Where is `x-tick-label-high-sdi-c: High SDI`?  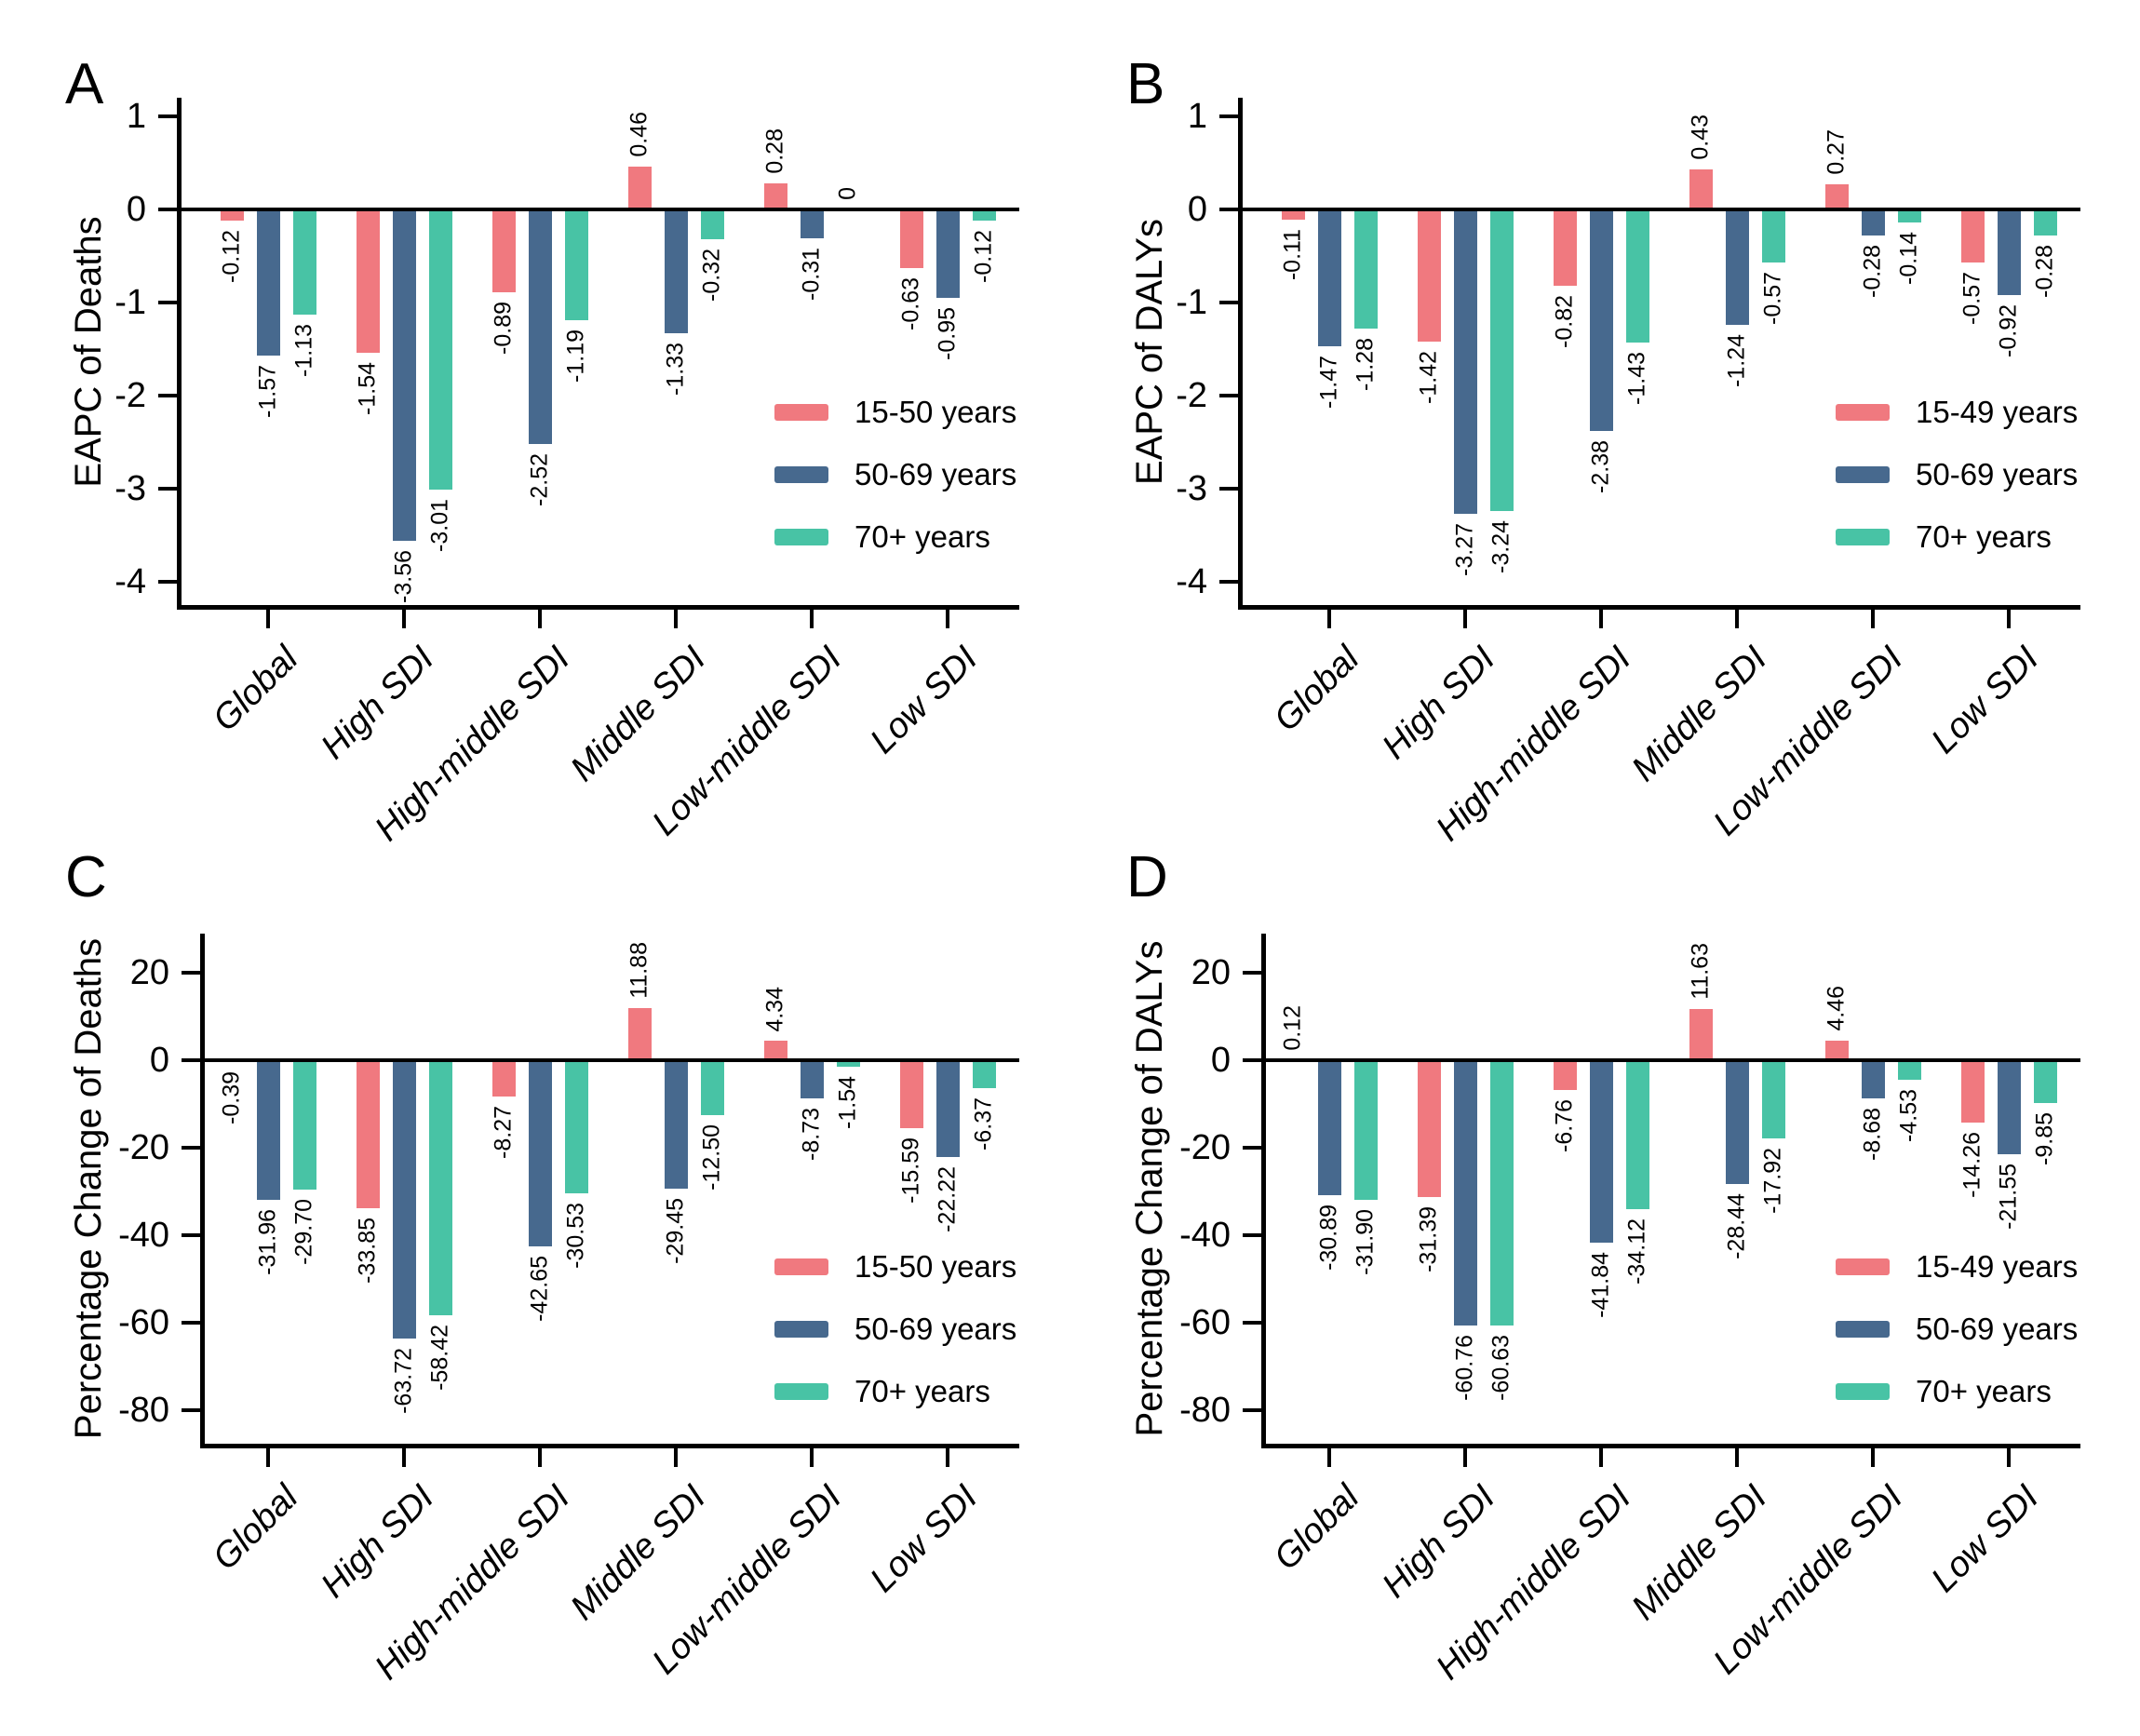 x-tick-label-high-sdi-c: High SDI is located at coordinates (378, 1542).